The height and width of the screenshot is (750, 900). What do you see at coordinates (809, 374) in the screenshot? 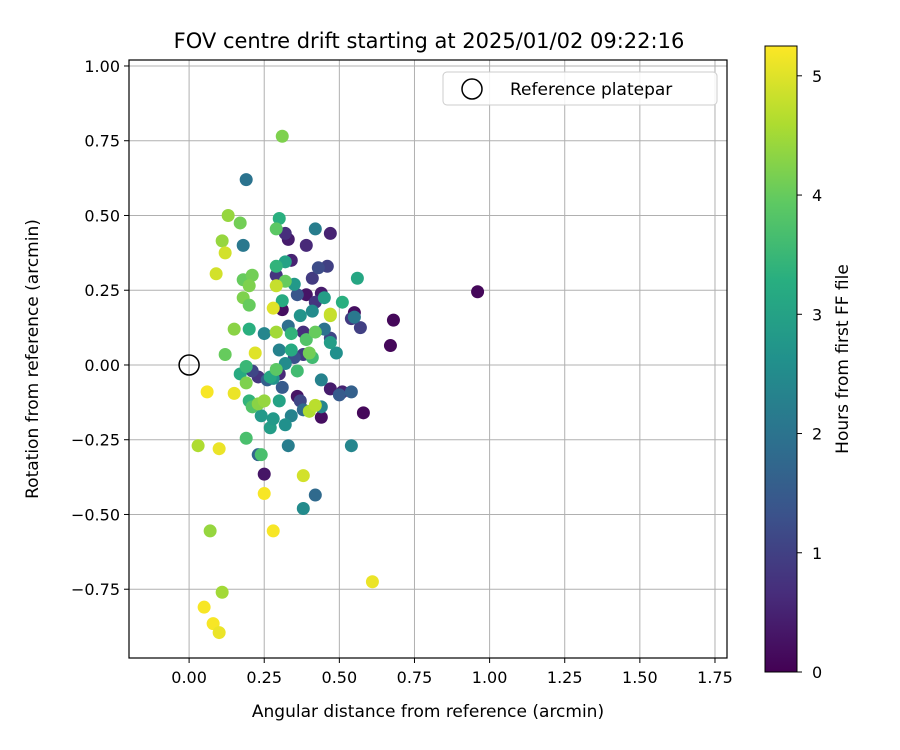
I see `colorbar-ticks: 0 1 2 3 4 5` at bounding box center [809, 374].